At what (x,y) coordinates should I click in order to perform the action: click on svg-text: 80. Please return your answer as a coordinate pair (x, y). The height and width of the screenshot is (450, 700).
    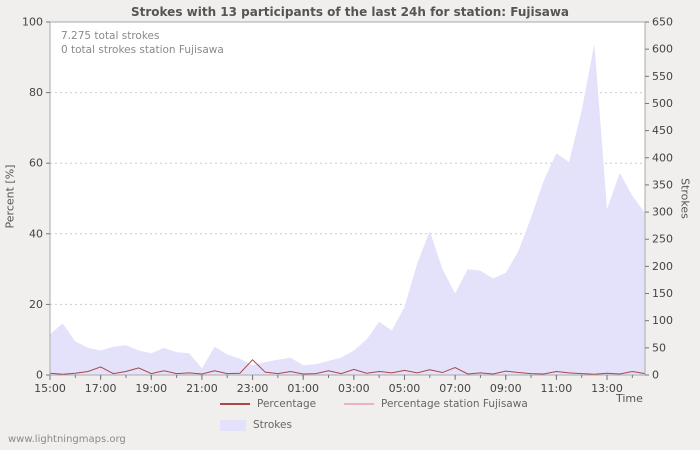
    Looking at the image, I should click on (36, 92).